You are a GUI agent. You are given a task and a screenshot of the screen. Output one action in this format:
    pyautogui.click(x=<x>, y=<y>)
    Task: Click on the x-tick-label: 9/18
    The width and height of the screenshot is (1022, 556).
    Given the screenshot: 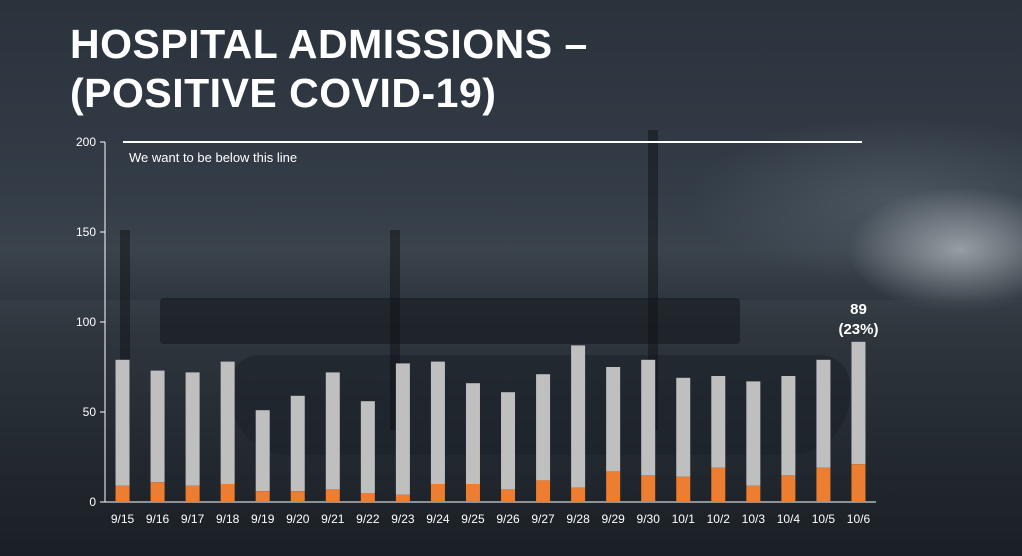 What is the action you would take?
    pyautogui.click(x=228, y=519)
    